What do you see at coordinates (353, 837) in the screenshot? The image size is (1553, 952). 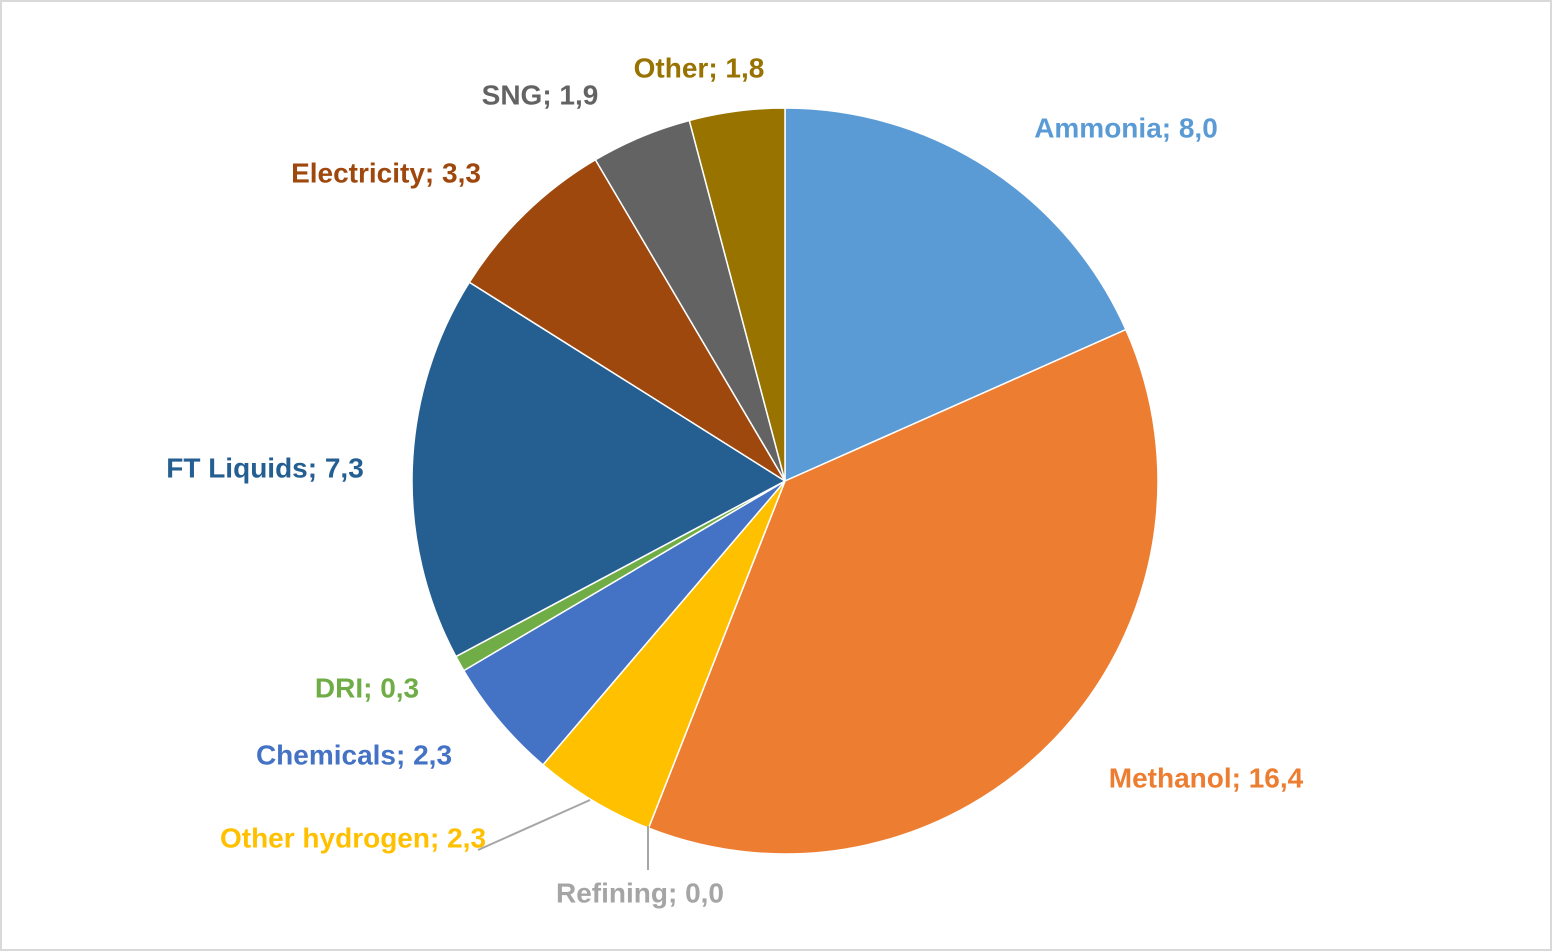 I see `data-label: Other hydrogen; 2,3` at bounding box center [353, 837].